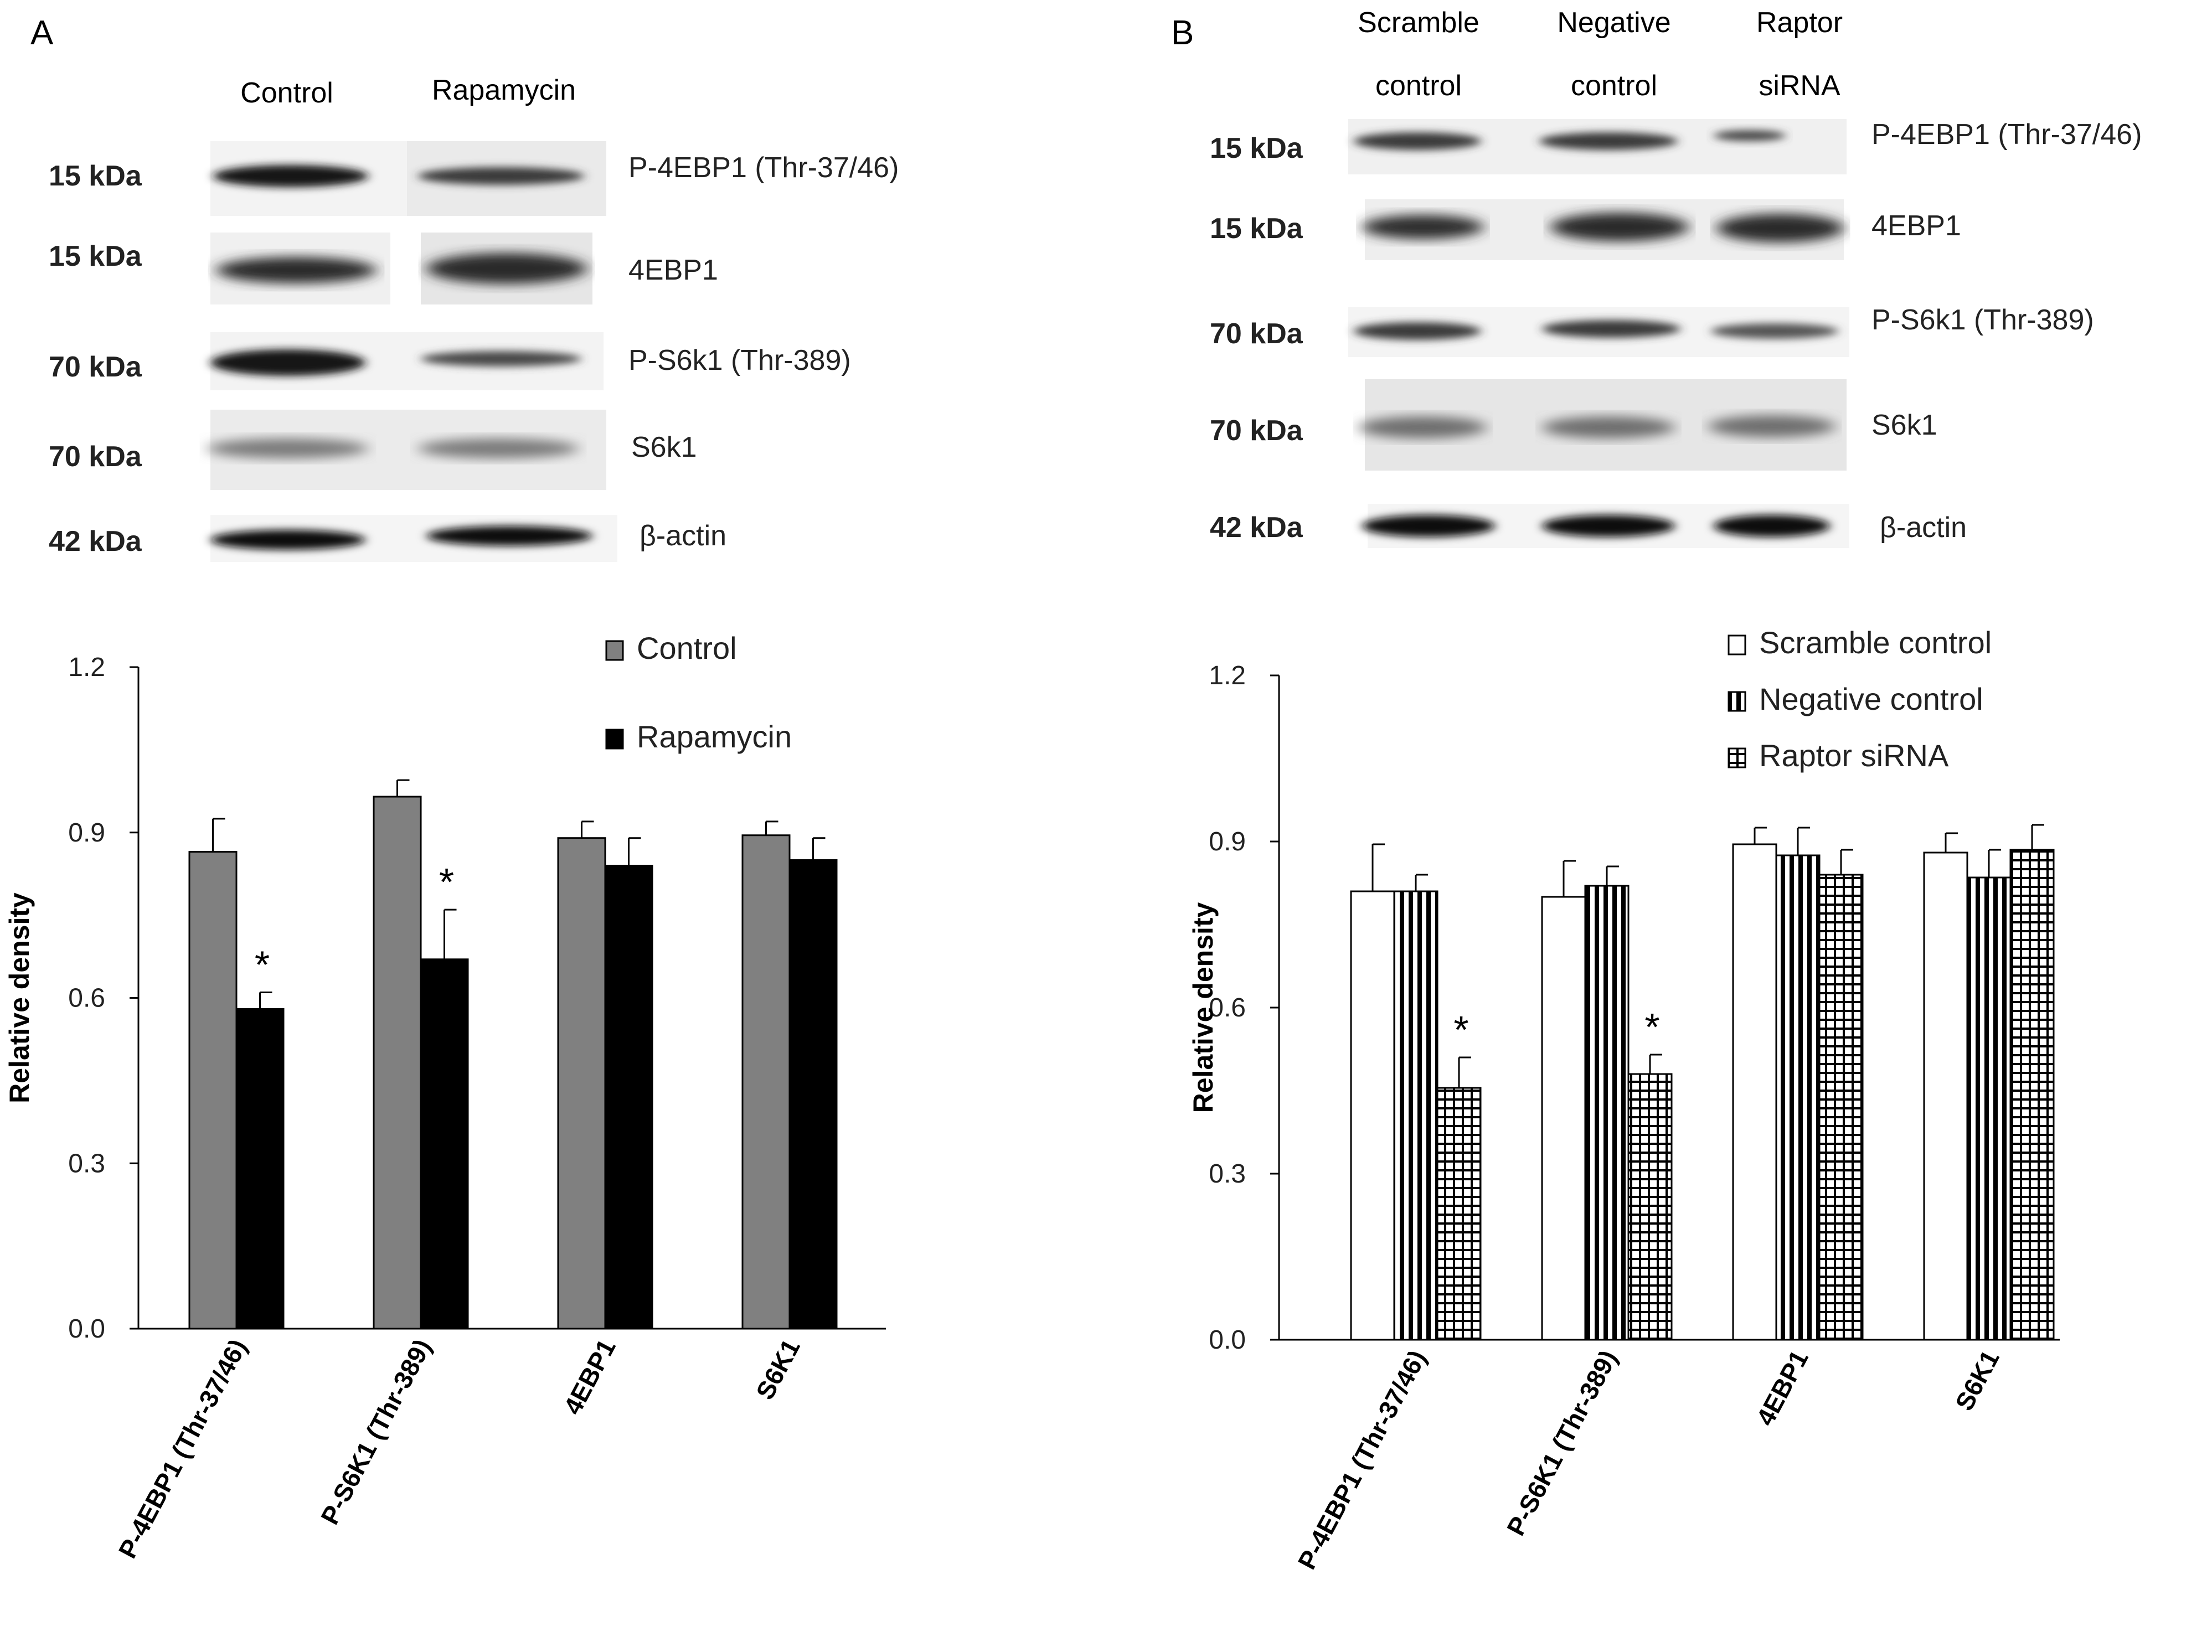 The height and width of the screenshot is (1652, 2212). I want to click on lane-label-negative-2: control, so click(1614, 86).